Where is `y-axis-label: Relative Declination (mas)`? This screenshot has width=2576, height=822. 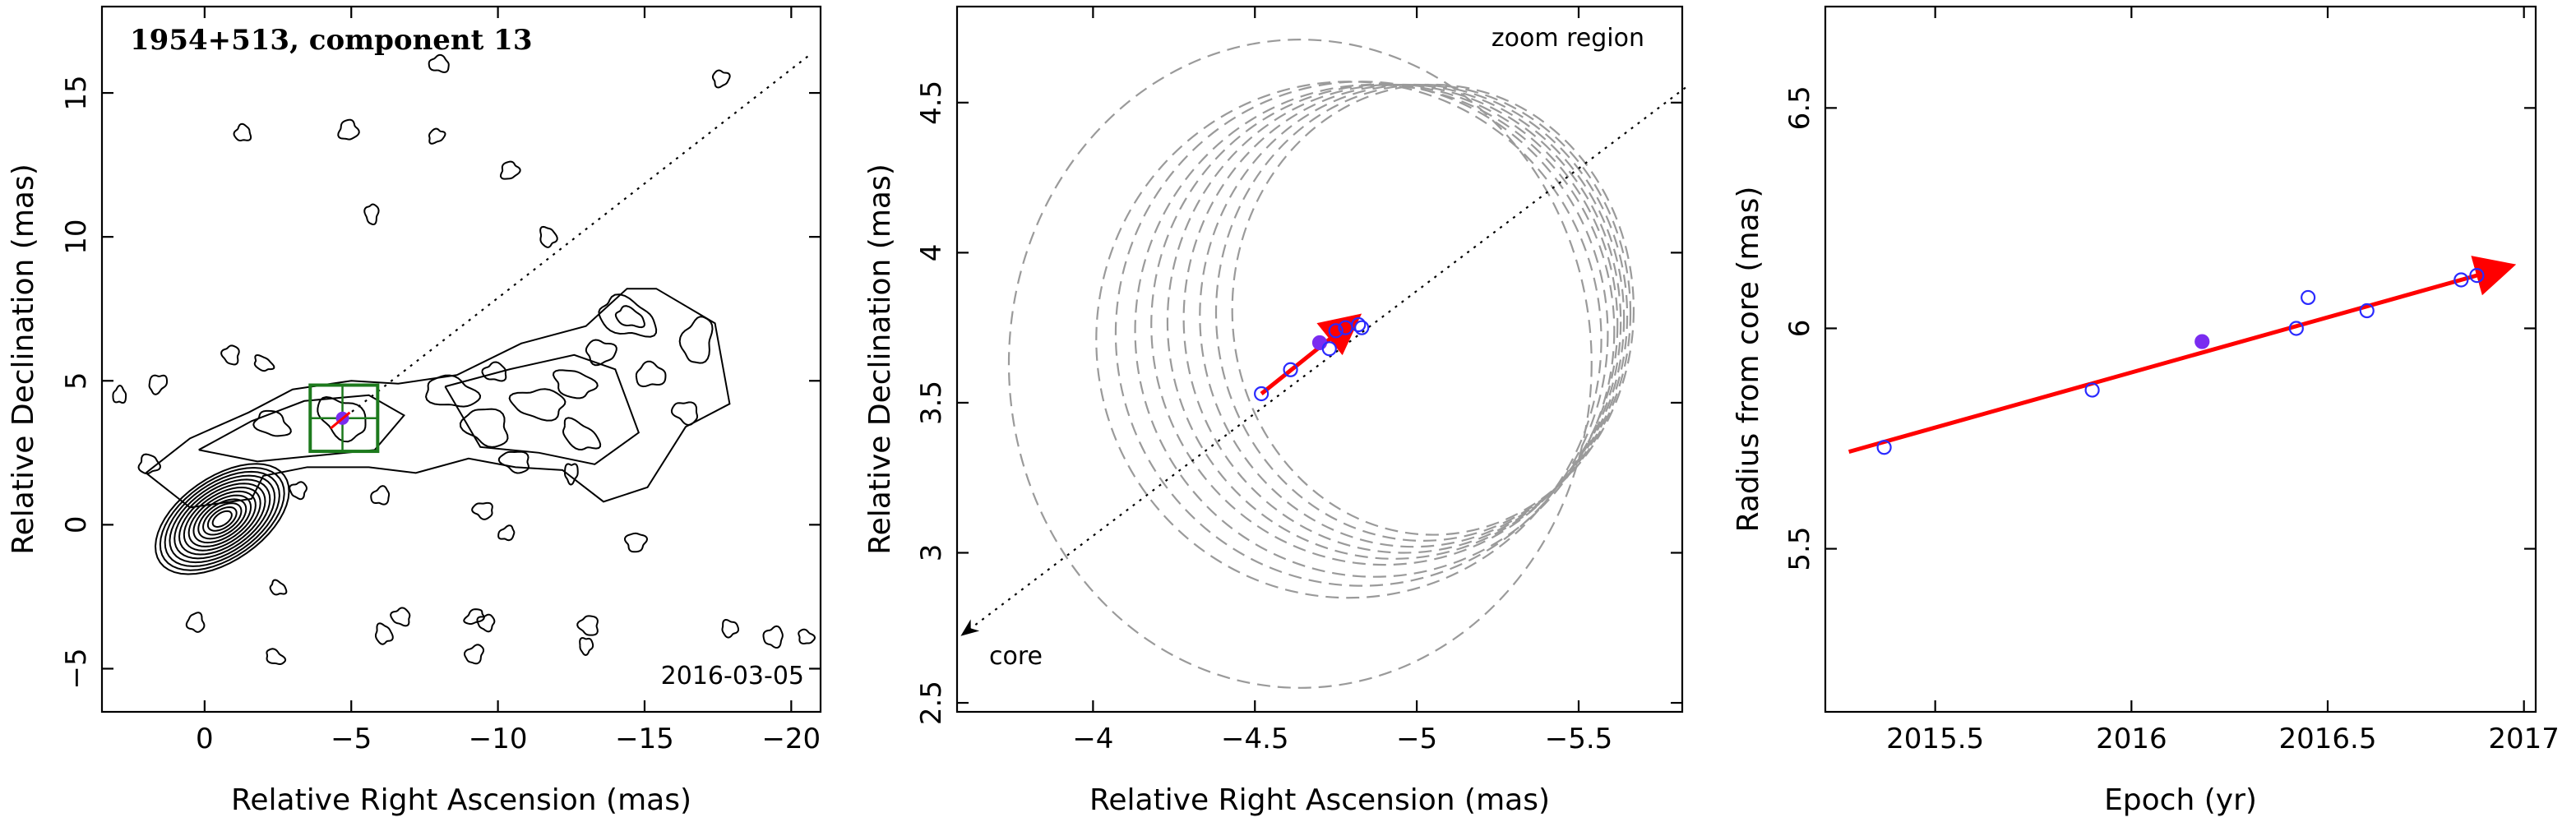 y-axis-label: Relative Declination (mas) is located at coordinates (880, 359).